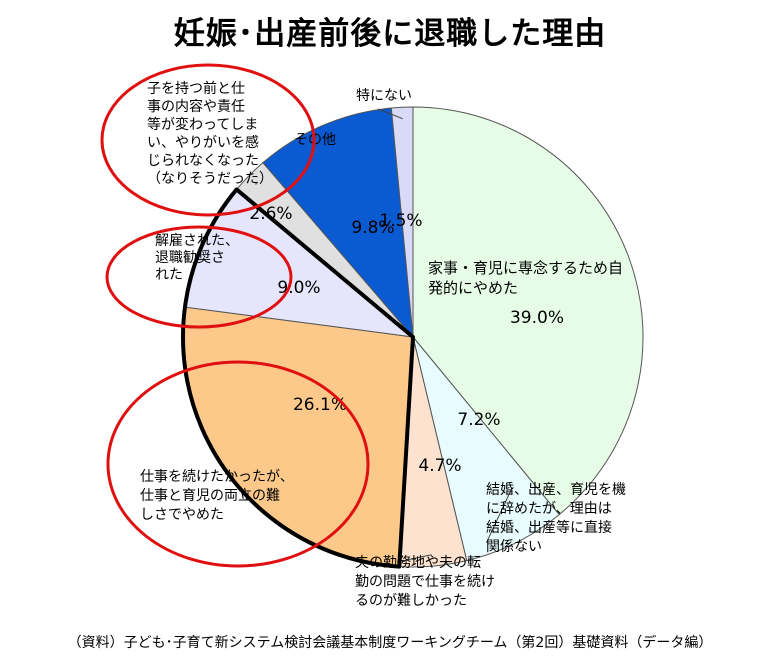 Image resolution: width=780 pixels, height=667 pixels. I want to click on category-label-1: 家事・育児に専念するため自発的にやめた, so click(525, 278).